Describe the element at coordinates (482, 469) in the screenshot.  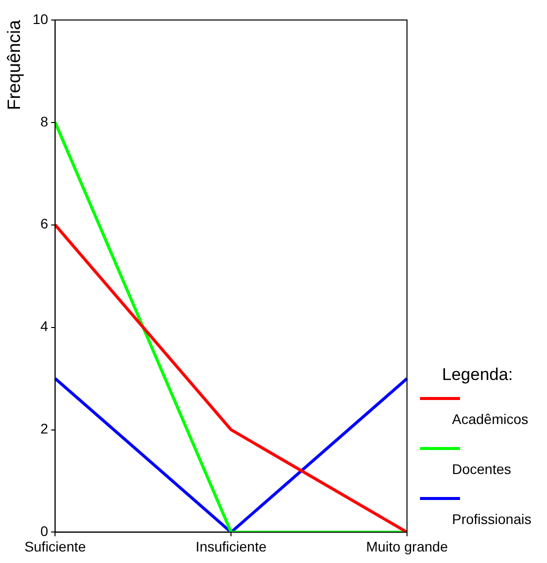
I see `legend-label: Docentes` at that location.